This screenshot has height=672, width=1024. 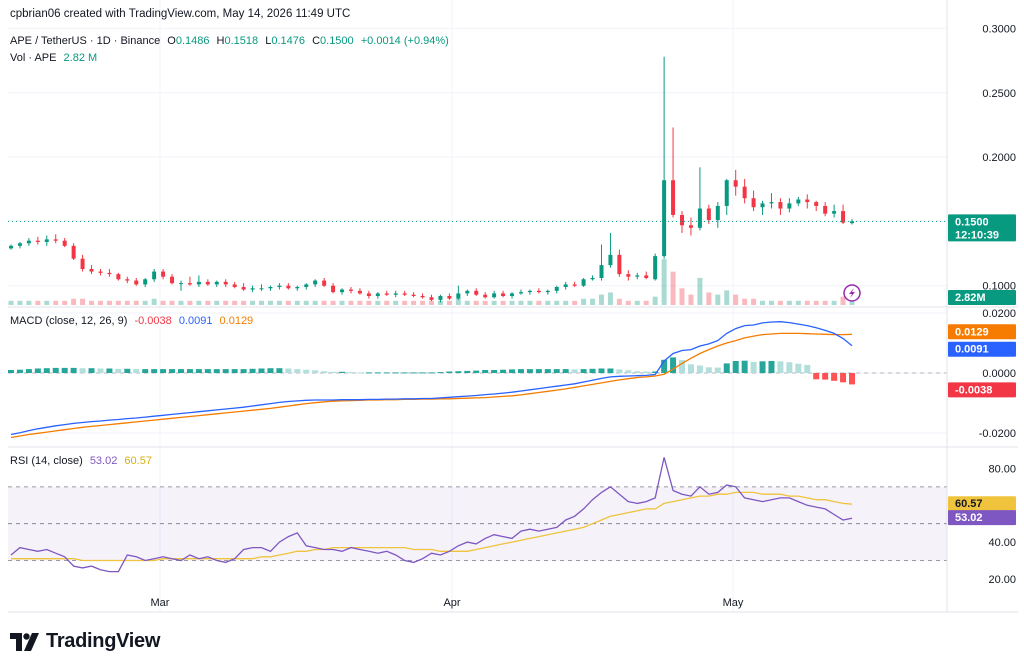 What do you see at coordinates (477, 523) in the screenshot?
I see `rsi-band-fill` at bounding box center [477, 523].